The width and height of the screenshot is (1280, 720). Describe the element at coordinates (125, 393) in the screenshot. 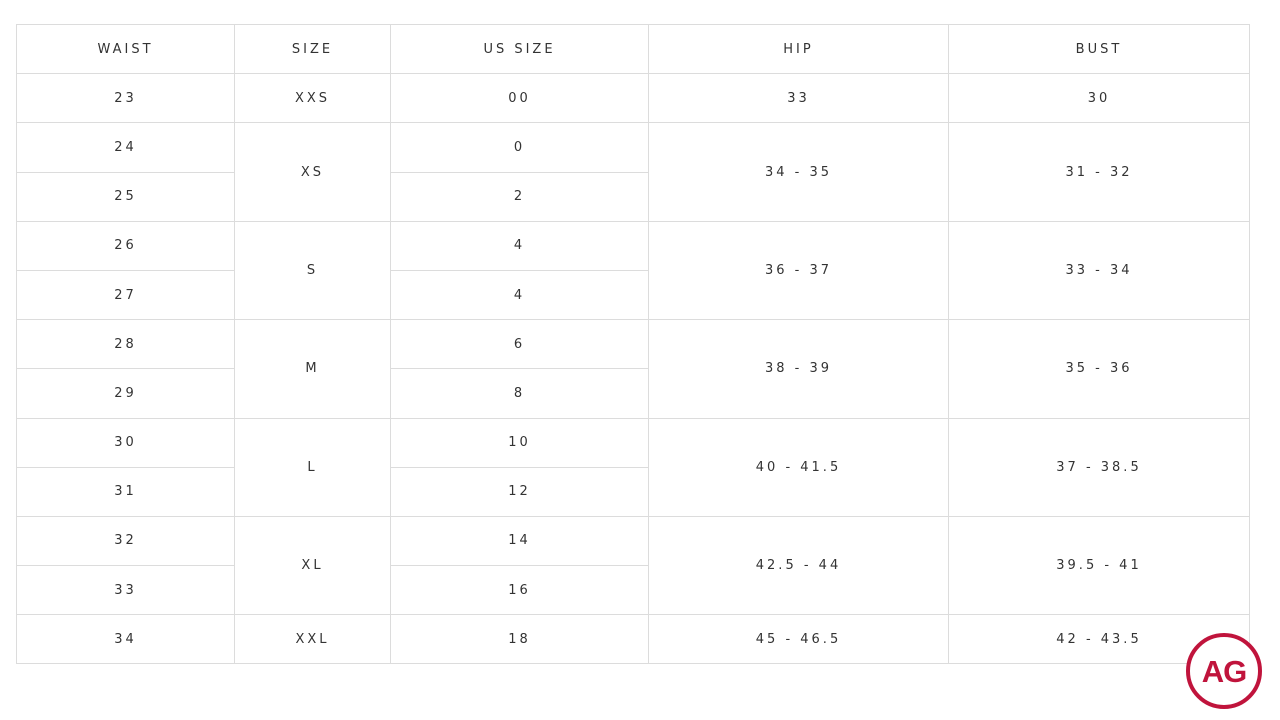

I see `waist-cell: 29` at that location.